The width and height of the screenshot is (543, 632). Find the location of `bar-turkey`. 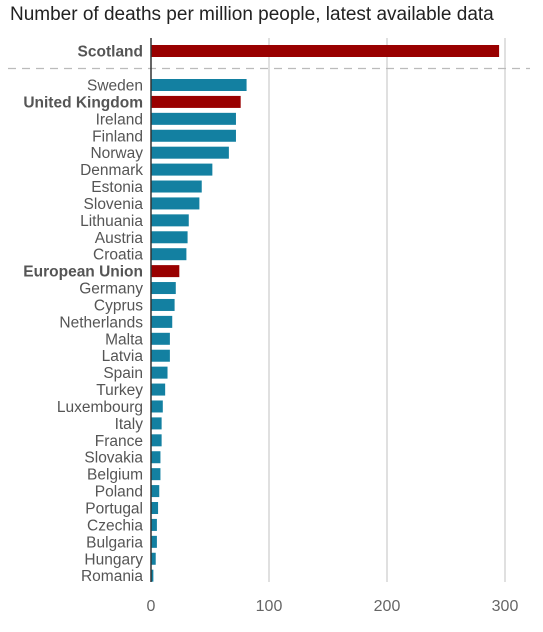

bar-turkey is located at coordinates (158, 389).